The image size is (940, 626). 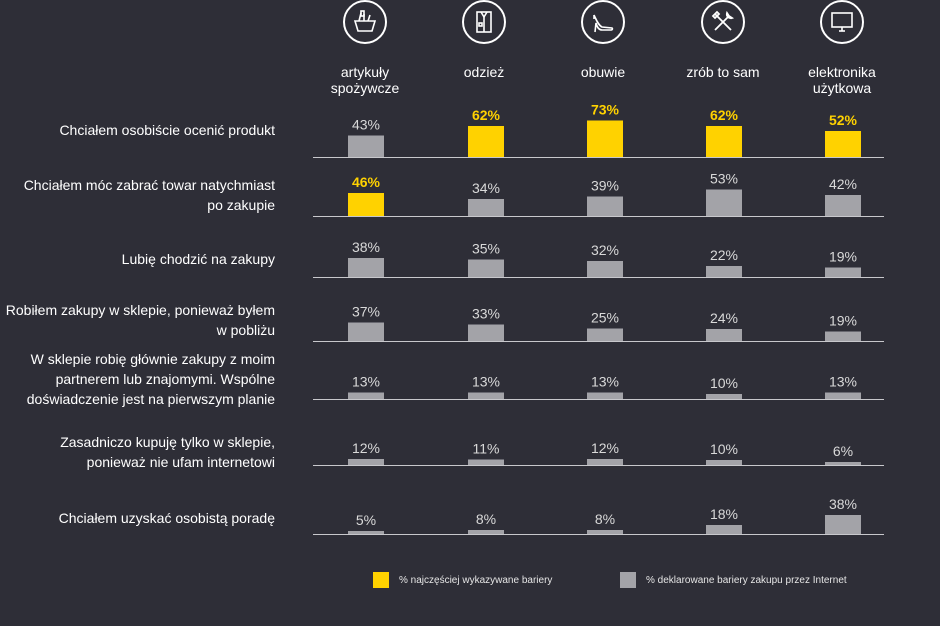 What do you see at coordinates (843, 184) in the screenshot?
I see `data-label: 42%` at bounding box center [843, 184].